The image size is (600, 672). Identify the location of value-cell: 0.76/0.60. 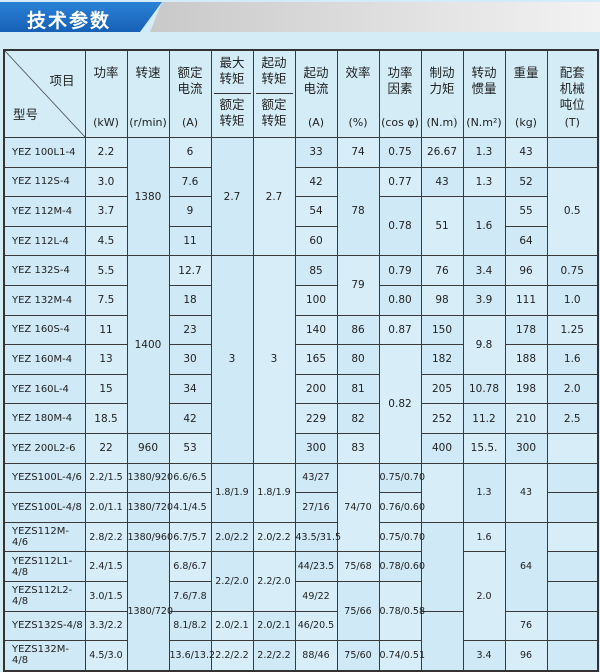
(401, 507).